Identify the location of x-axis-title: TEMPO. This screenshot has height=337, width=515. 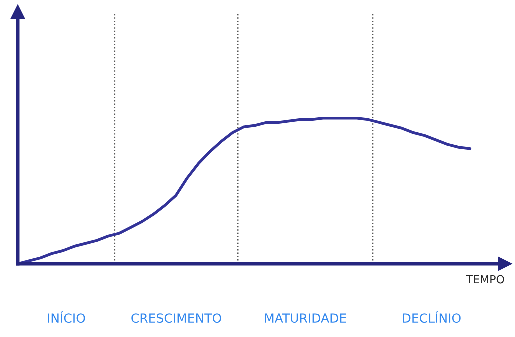
(485, 279).